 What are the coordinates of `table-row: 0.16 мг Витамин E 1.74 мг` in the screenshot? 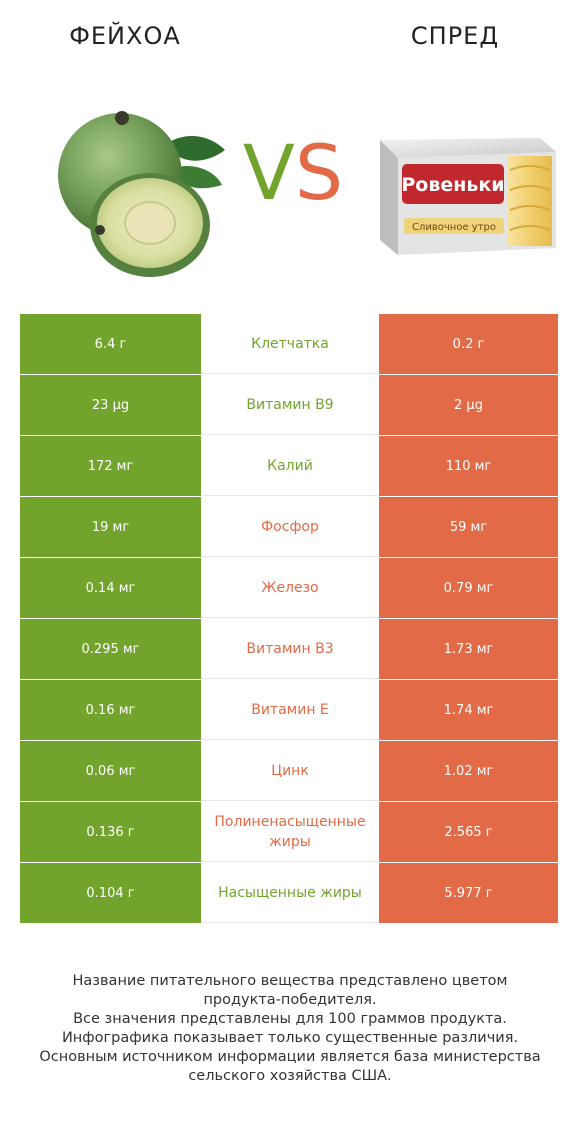 It's located at (289, 709).